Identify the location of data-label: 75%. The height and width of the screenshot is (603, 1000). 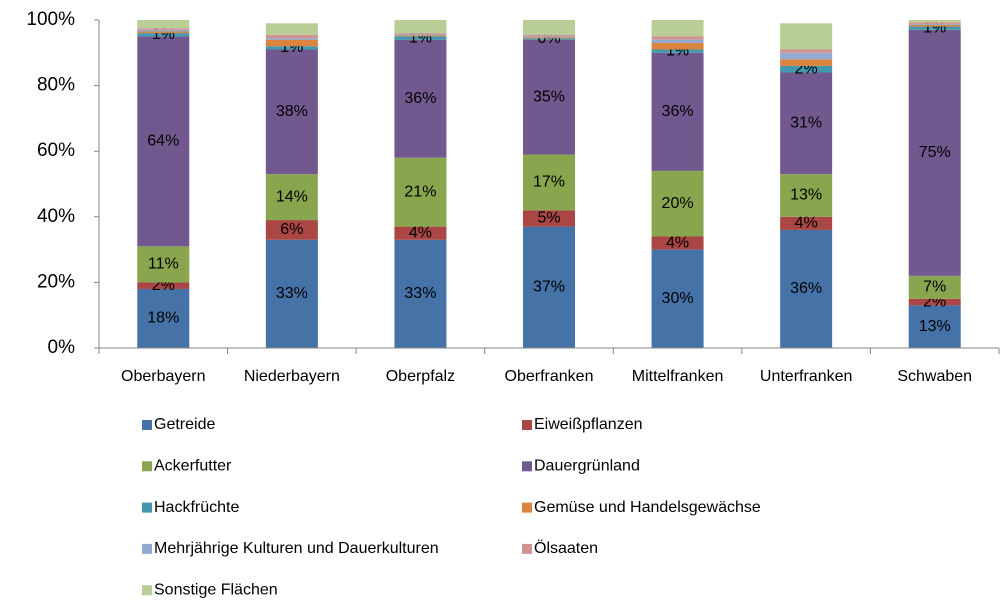
(935, 152).